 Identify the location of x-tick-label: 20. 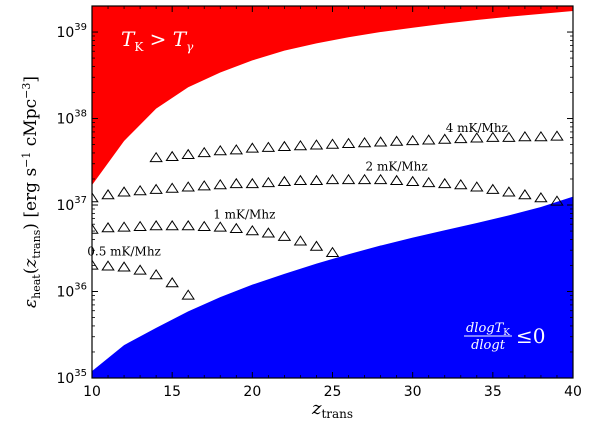
(252, 392).